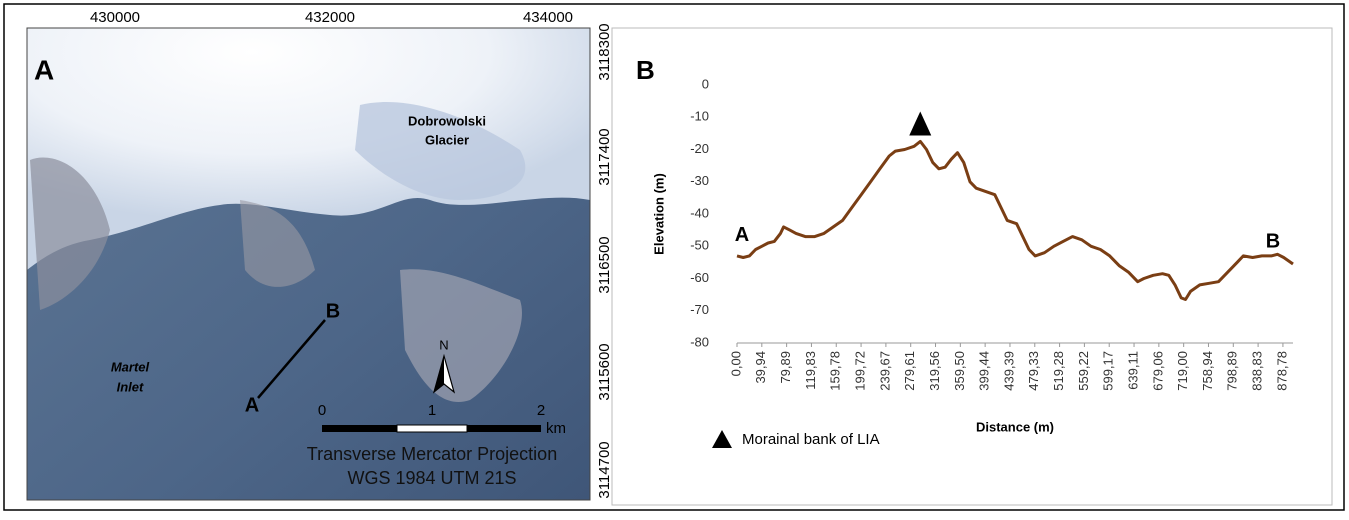  What do you see at coordinates (810, 370) in the screenshot?
I see `x-tick-label: 119,83` at bounding box center [810, 370].